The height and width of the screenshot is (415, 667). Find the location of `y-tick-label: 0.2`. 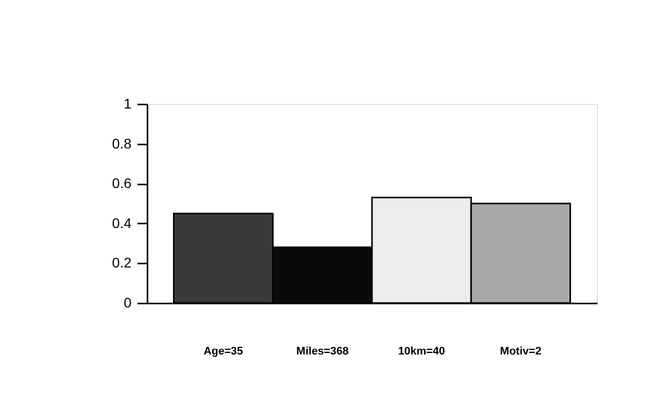

y-tick-label: 0.2 is located at coordinates (122, 262).